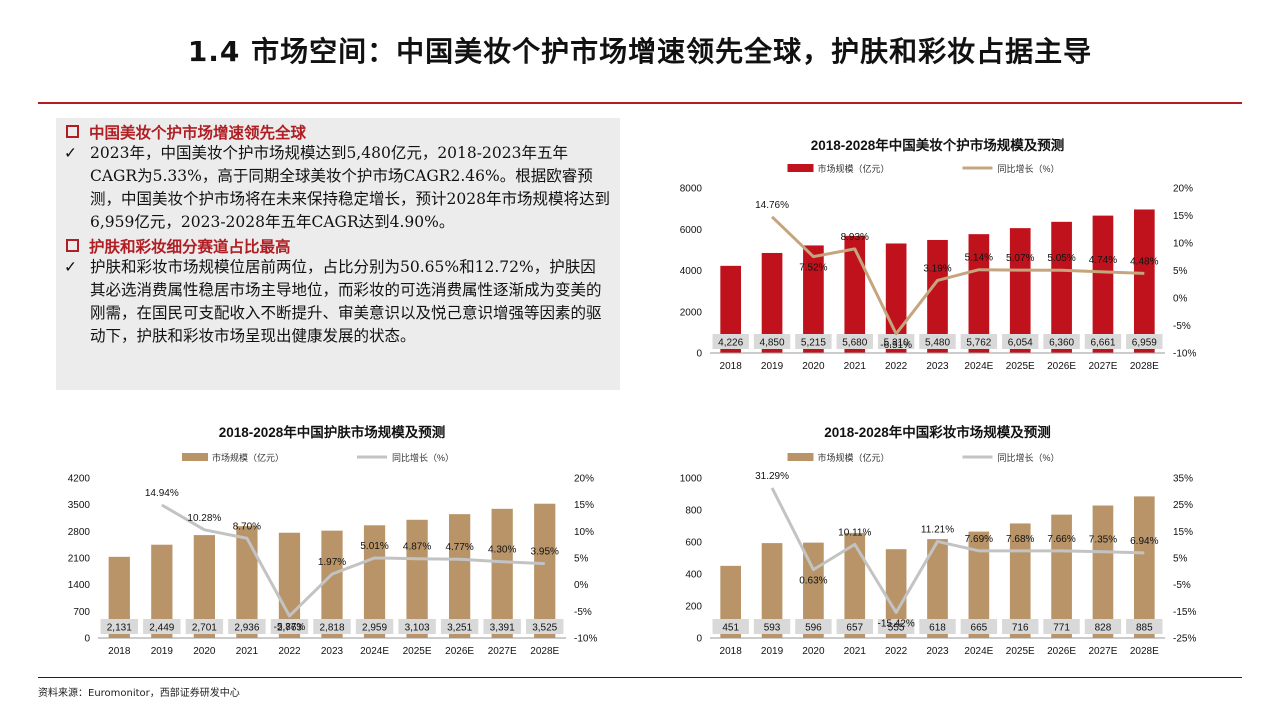 Image resolution: width=1280 pixels, height=720 pixels. Describe the element at coordinates (896, 628) in the screenshot. I see `bar-value-label: 555` at that location.